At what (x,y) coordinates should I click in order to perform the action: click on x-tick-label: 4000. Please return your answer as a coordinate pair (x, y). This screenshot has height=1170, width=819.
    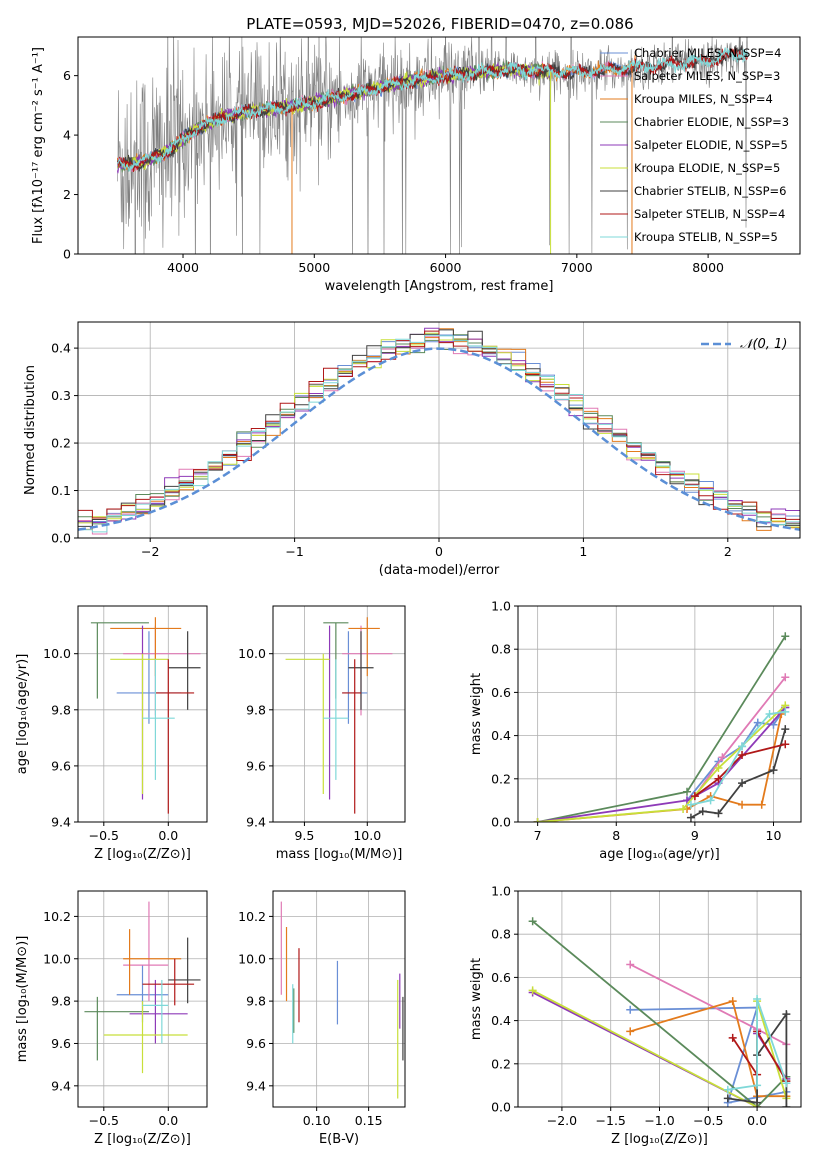
    Looking at the image, I should click on (183, 267).